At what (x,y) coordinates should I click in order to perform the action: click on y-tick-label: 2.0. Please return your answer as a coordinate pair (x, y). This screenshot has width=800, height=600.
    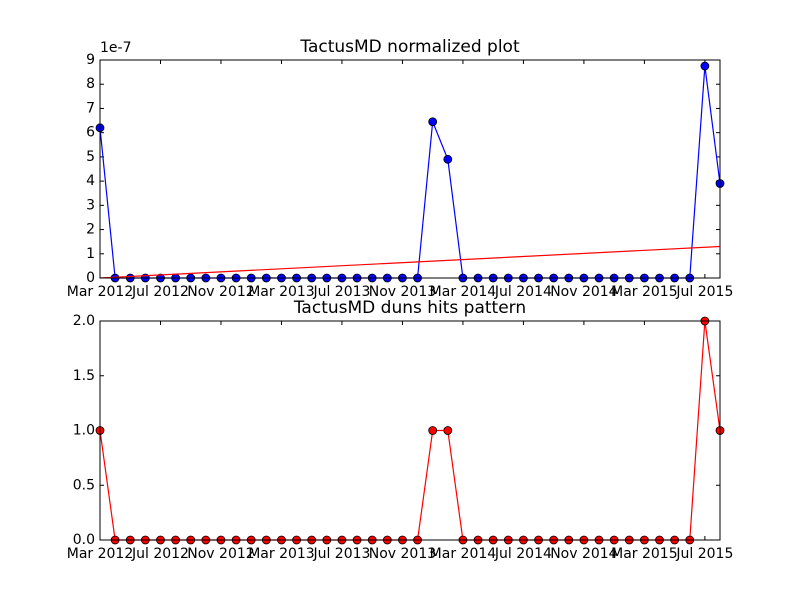
    Looking at the image, I should click on (84, 321).